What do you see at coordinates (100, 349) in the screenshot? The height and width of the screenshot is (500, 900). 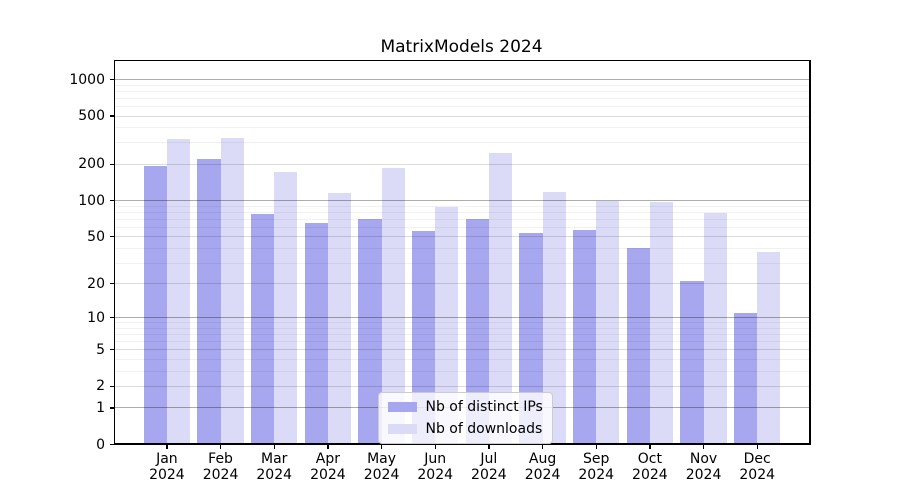 I see `y-tick-label-5: 5` at bounding box center [100, 349].